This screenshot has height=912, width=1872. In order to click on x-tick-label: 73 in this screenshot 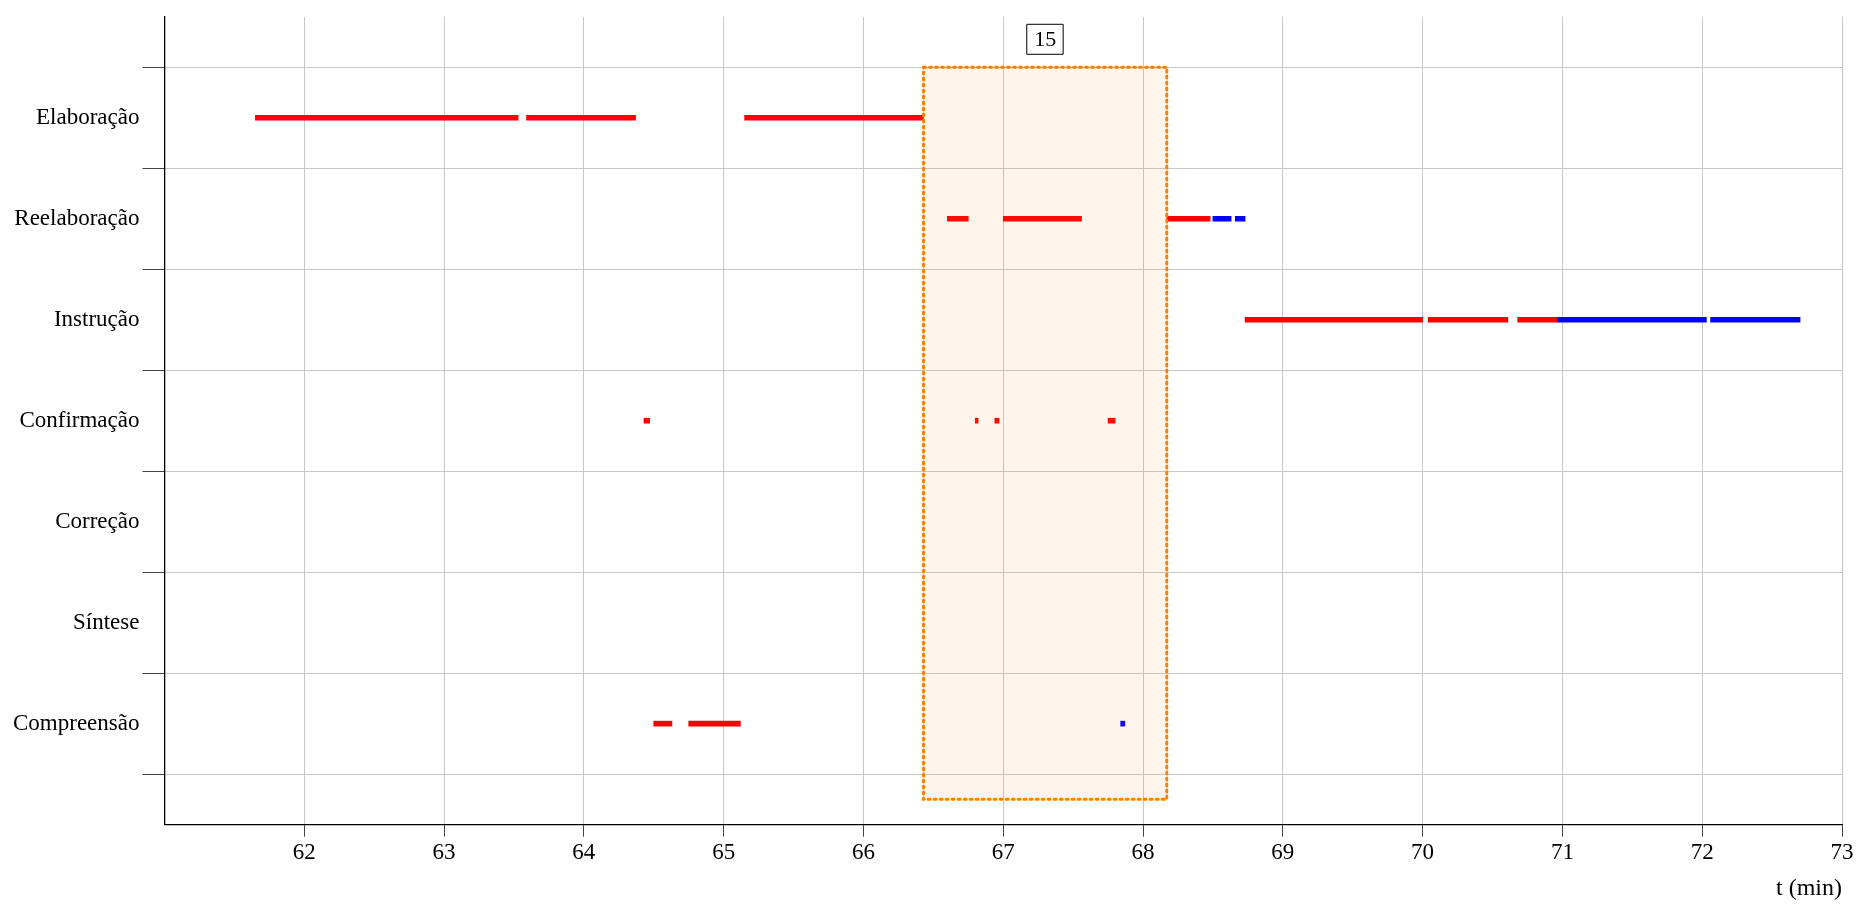, I will do `click(1842, 852)`.